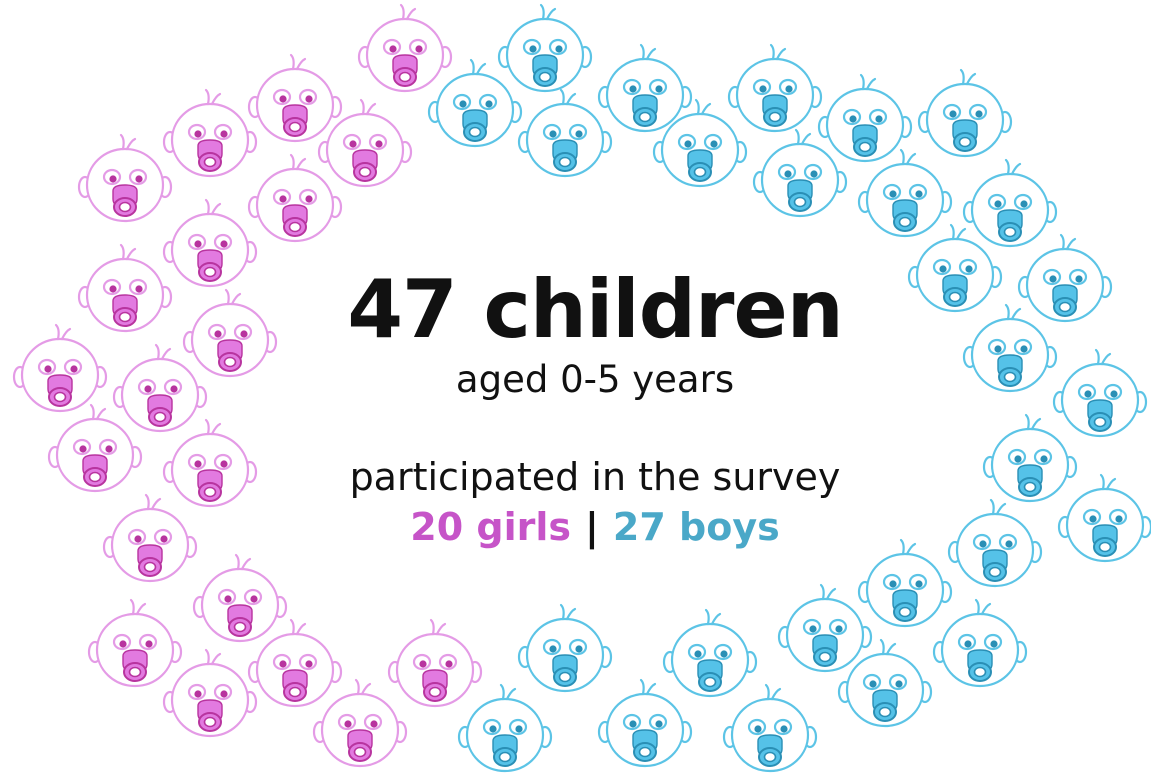 This screenshot has height=784, width=1151. What do you see at coordinates (696, 527) in the screenshot?
I see `boys-count: 27 boys` at bounding box center [696, 527].